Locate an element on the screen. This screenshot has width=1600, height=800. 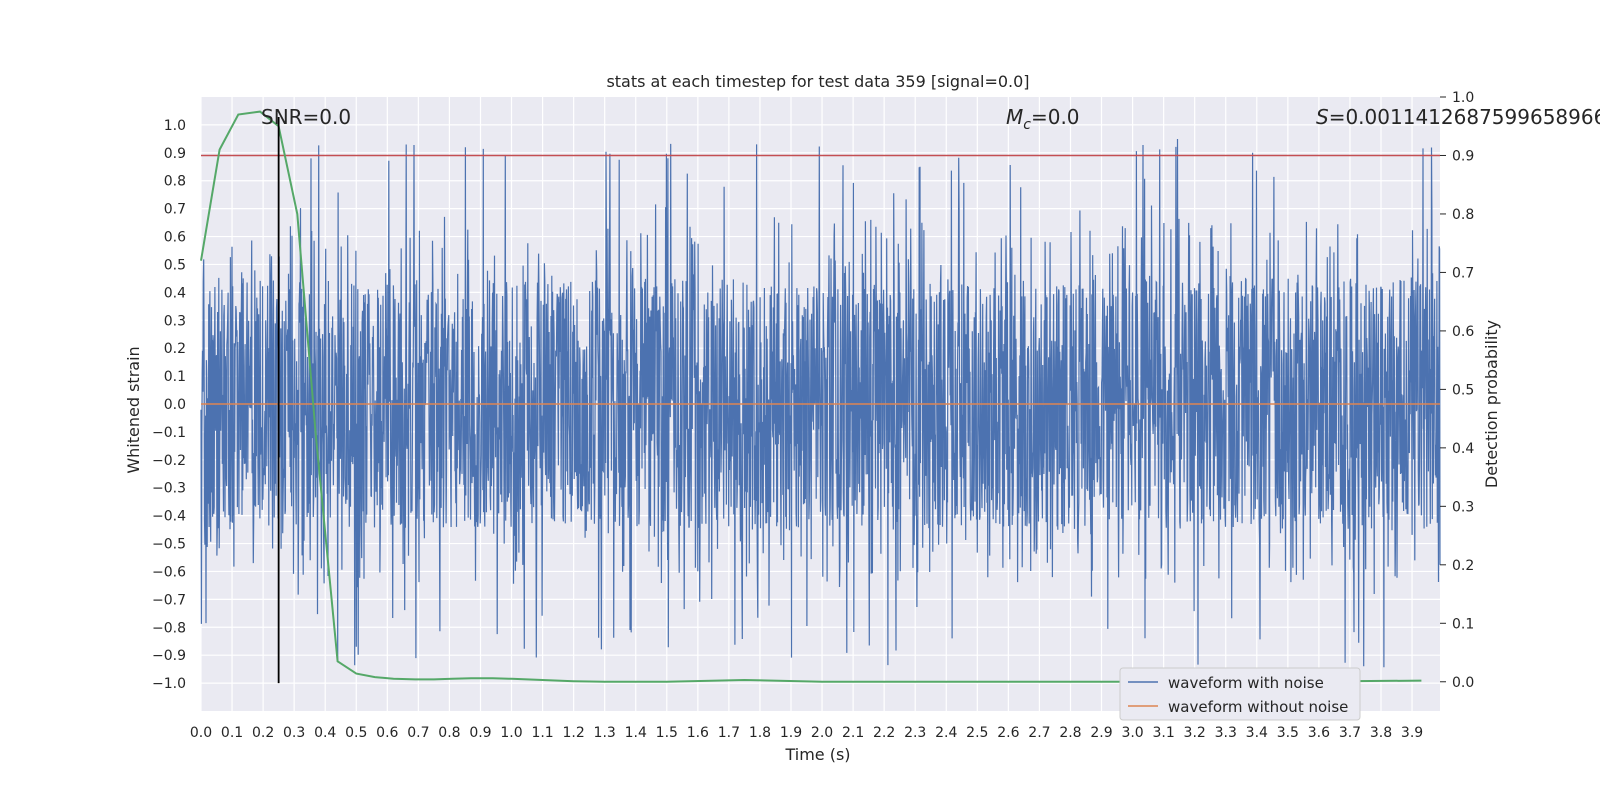
x-tick-label: 2.4 is located at coordinates (946, 733).